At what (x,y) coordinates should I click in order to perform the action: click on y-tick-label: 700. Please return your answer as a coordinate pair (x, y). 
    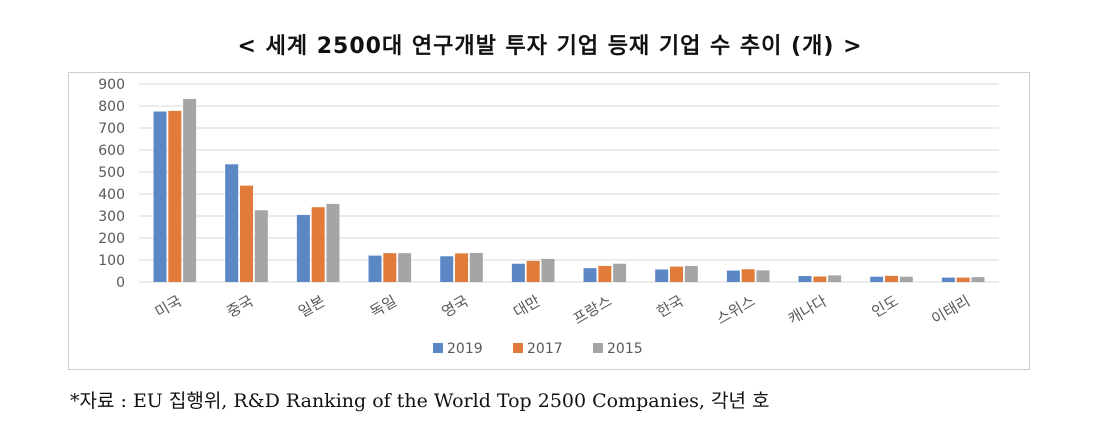
    Looking at the image, I should click on (111, 129).